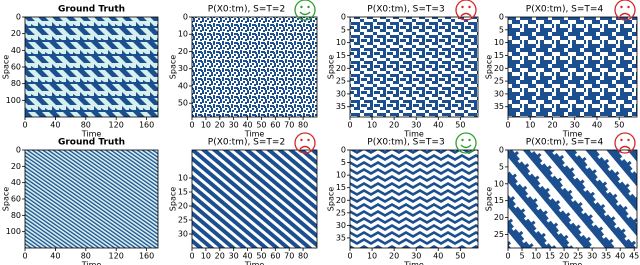 This screenshot has height=265, width=640. Describe the element at coordinates (116, 256) in the screenshot. I see `x-tick-label: 120` at that location.